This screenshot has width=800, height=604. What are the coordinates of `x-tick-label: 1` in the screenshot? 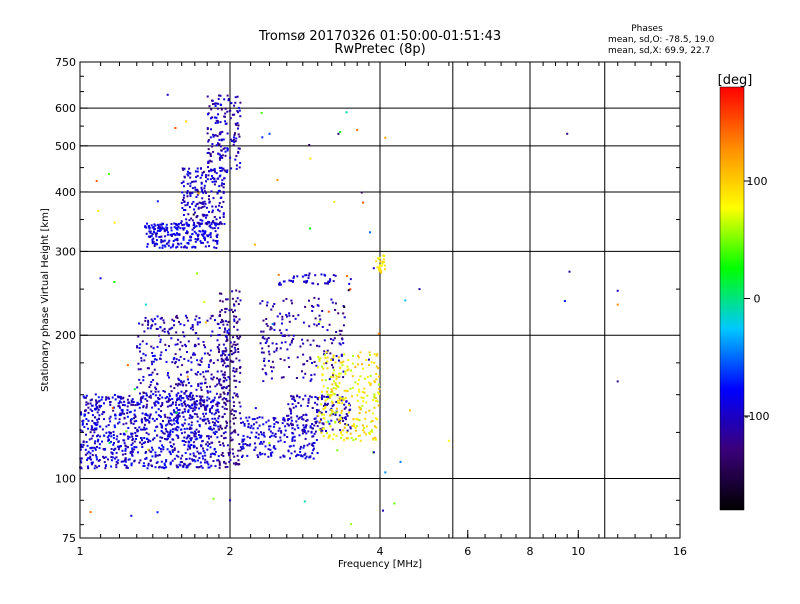 It's located at (80, 551).